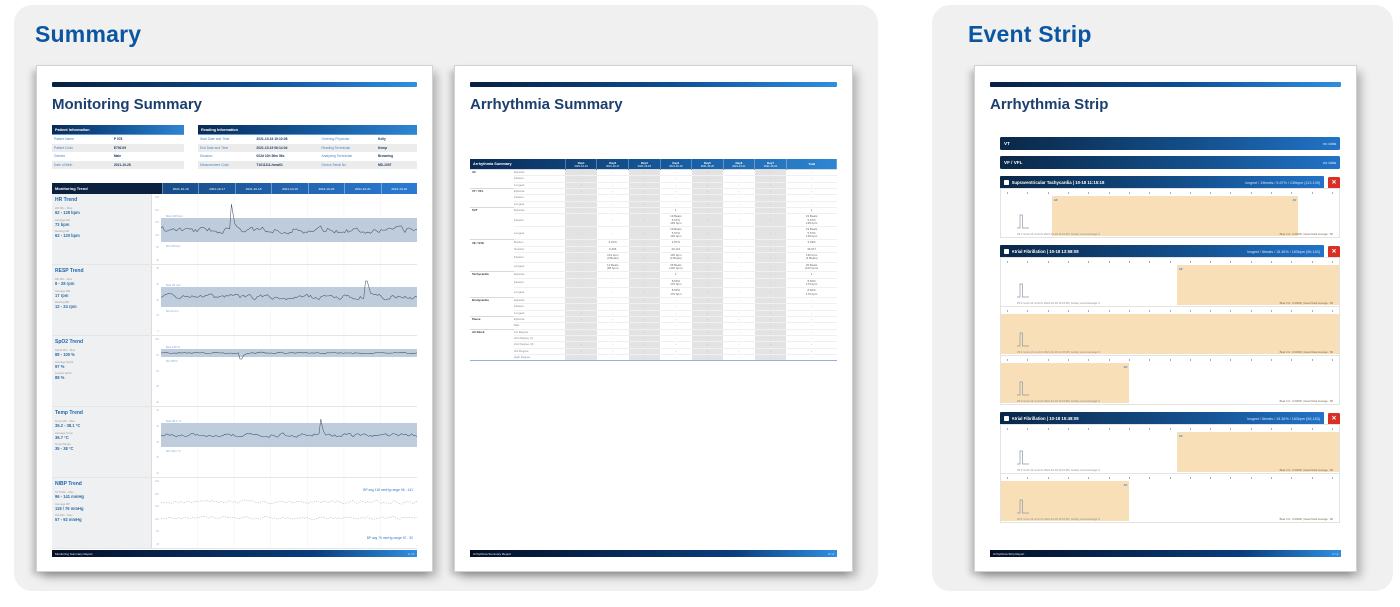 This screenshot has height=607, width=1400. I want to click on table-row: Fastest - - - - - - - -, so click(653, 198).